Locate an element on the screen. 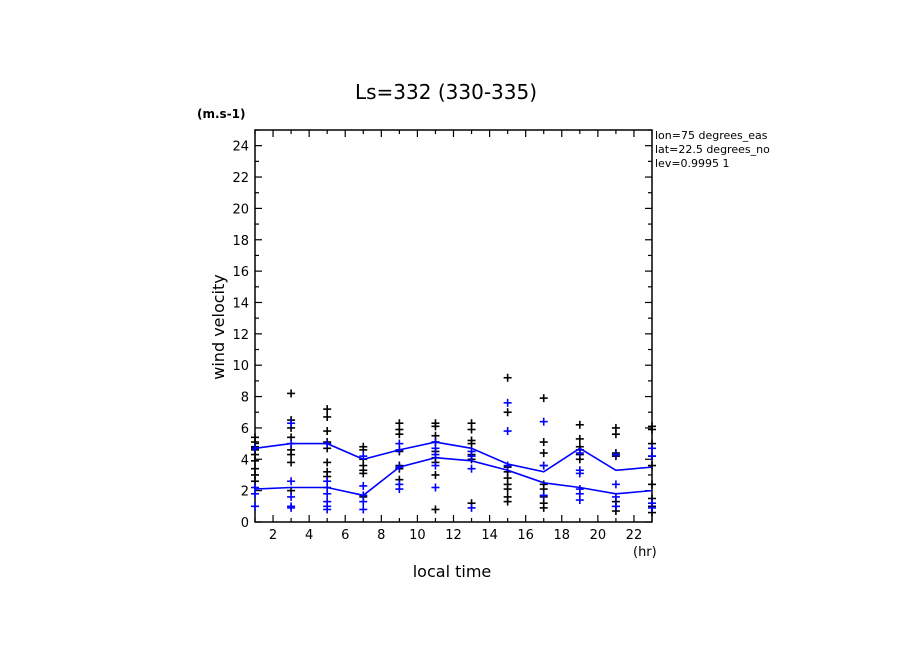  y-tick-label: 24 is located at coordinates (240, 147).